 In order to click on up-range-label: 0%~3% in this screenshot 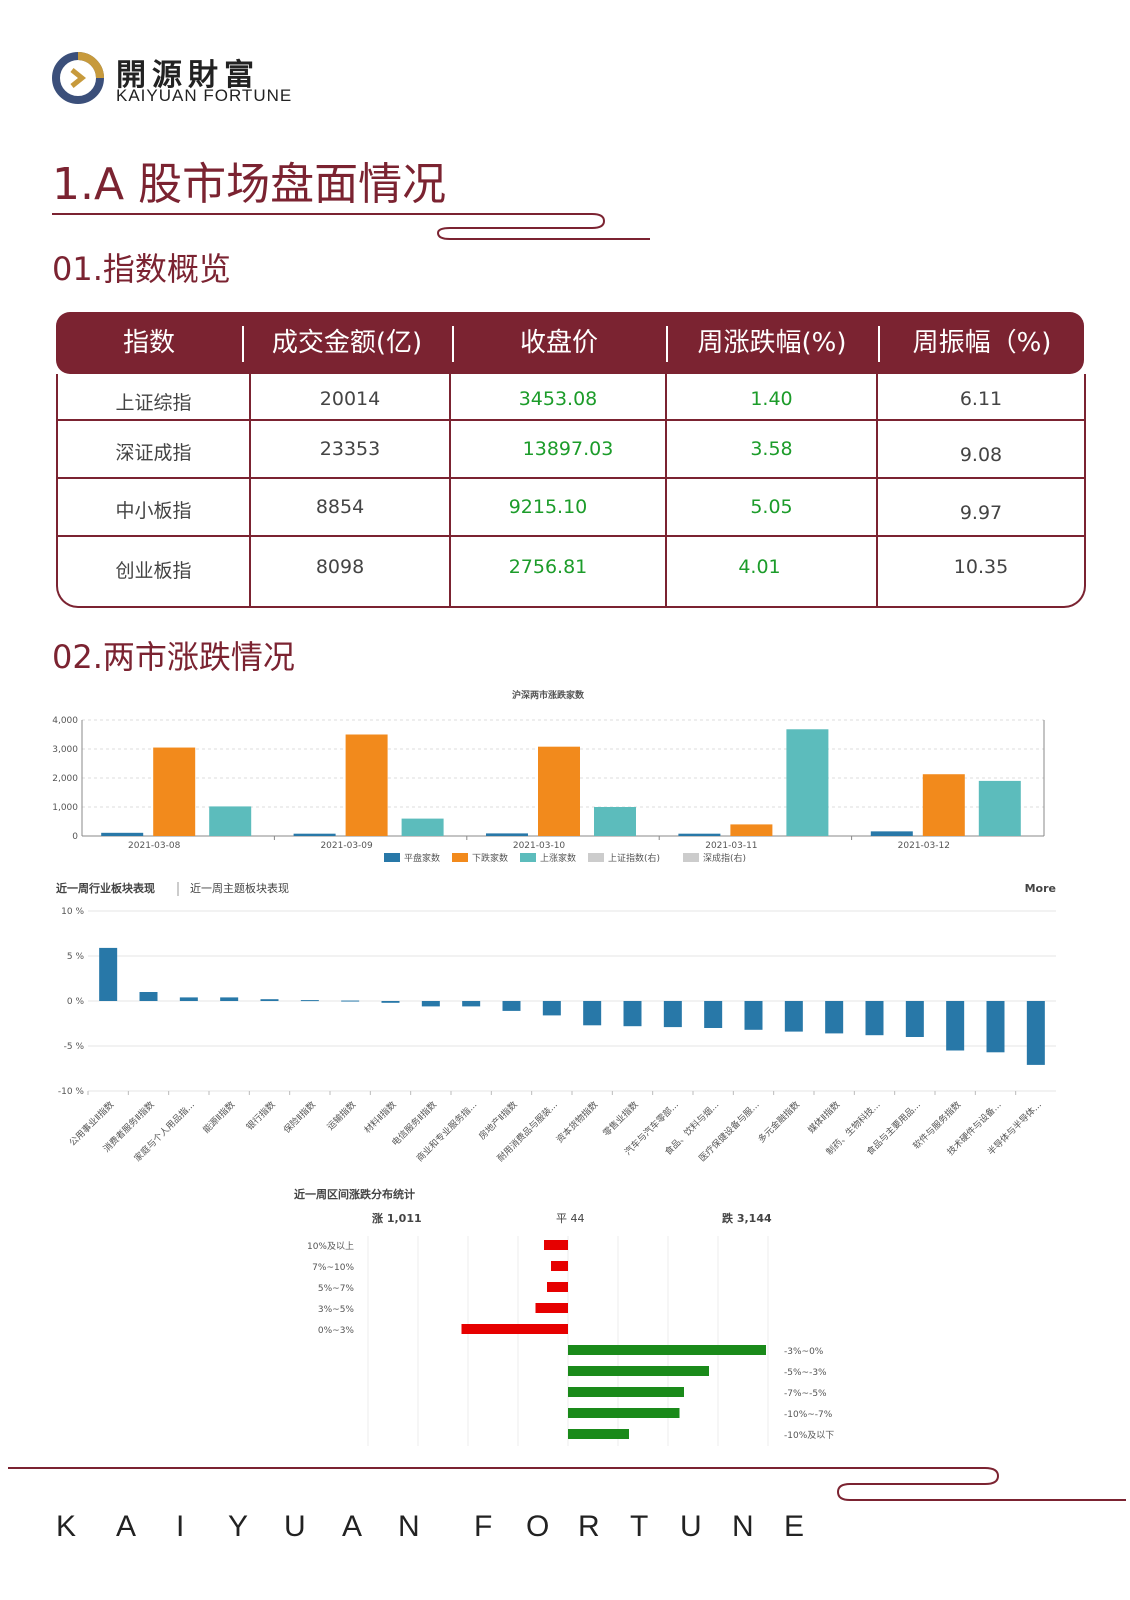, I will do `click(336, 1331)`.